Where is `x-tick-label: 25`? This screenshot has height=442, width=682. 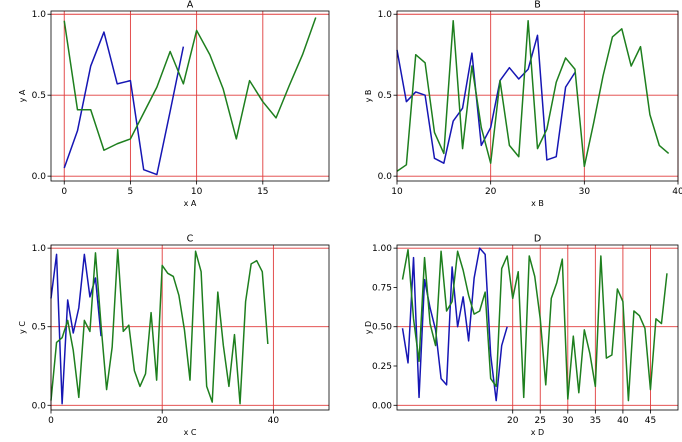 x-tick-label: 25 is located at coordinates (540, 421).